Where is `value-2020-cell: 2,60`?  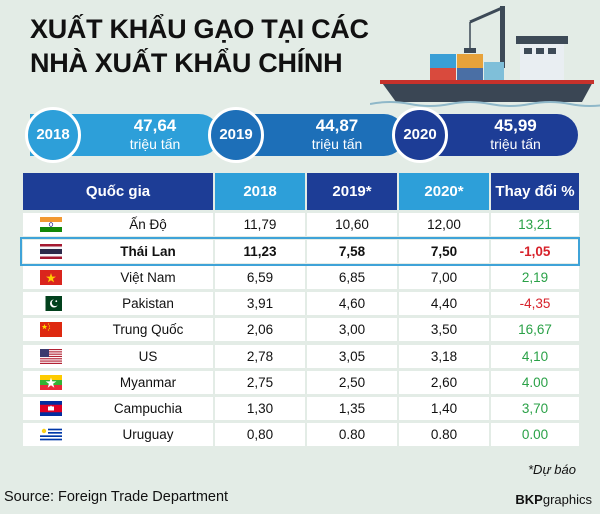
value-2020-cell: 2,60 is located at coordinates (444, 382).